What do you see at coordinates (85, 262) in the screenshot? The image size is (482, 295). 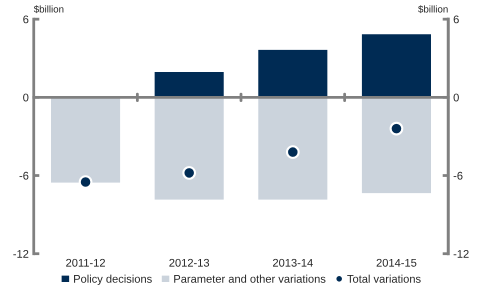 I see `x-tick-label: 2011-12` at bounding box center [85, 262].